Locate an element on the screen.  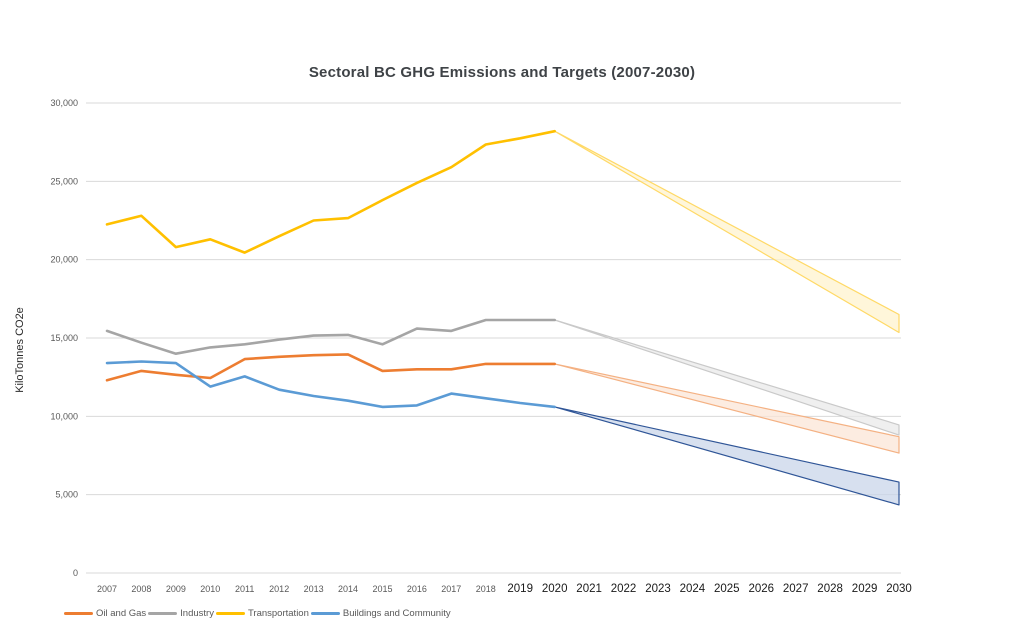
legend-label: Industry is located at coordinates (197, 613).